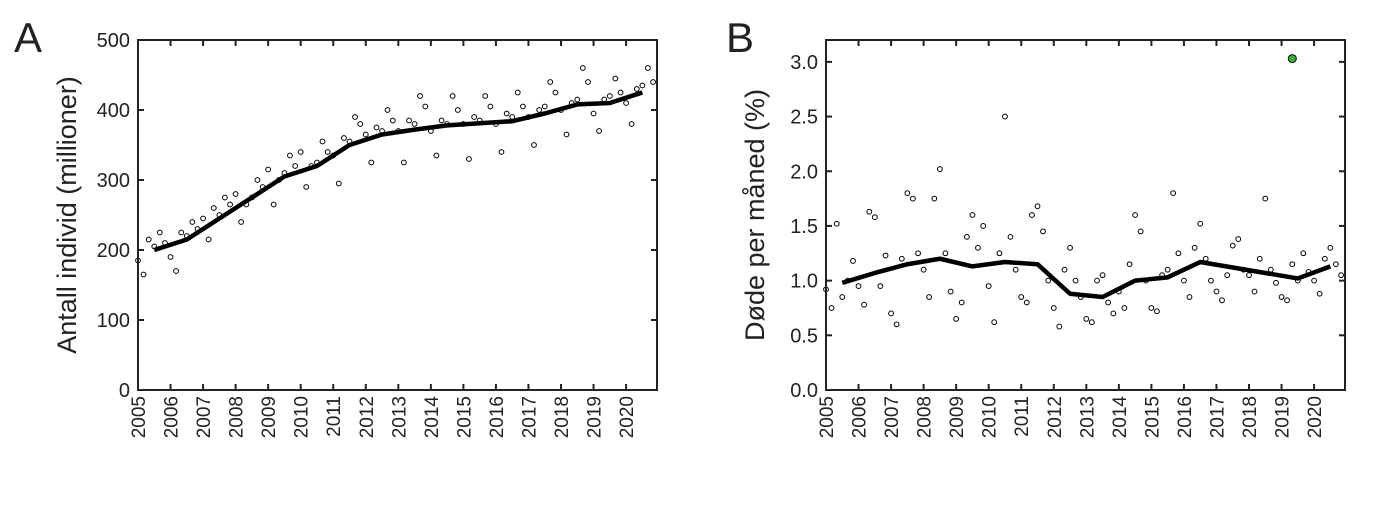 The width and height of the screenshot is (1400, 505). I want to click on x-tick-label: 2007, so click(204, 417).